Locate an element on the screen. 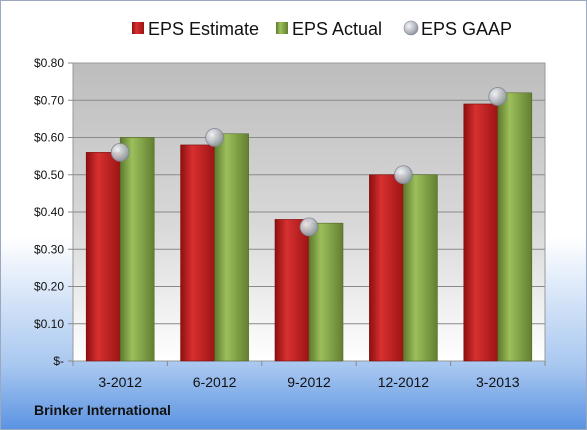  legend-label: EPS GAAP is located at coordinates (466, 29).